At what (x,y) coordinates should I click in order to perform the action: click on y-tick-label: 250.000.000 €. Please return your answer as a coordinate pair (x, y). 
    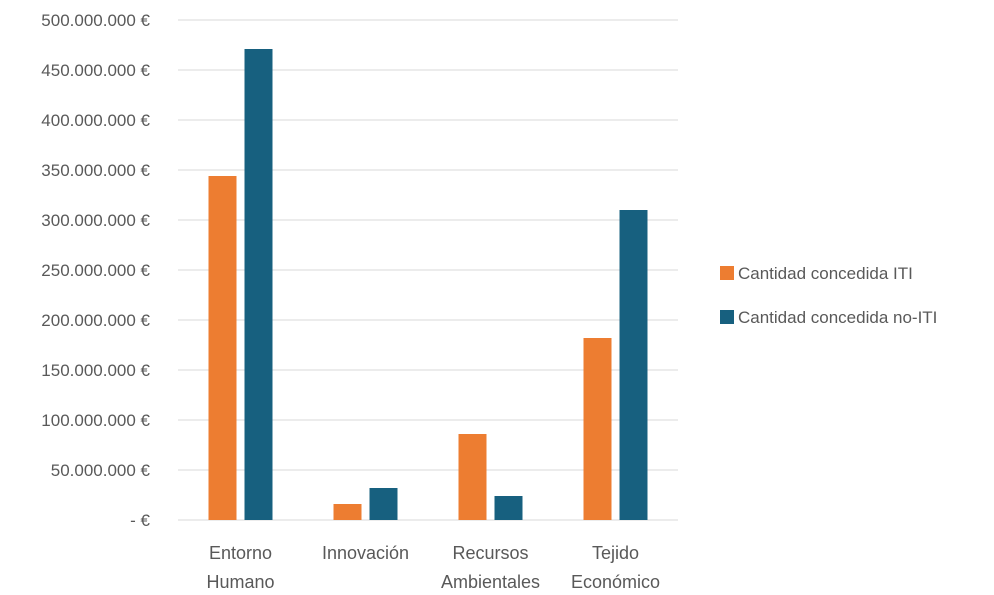
    Looking at the image, I should click on (95, 270).